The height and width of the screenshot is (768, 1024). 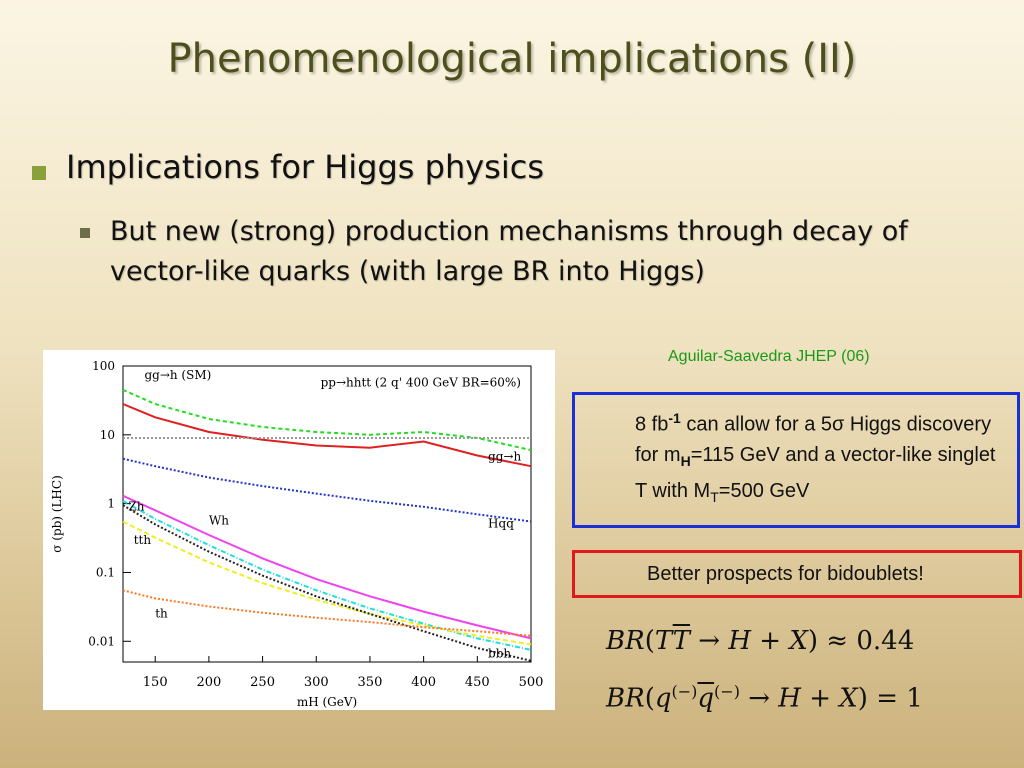 I want to click on x-tick-label: 500, so click(x=531, y=682).